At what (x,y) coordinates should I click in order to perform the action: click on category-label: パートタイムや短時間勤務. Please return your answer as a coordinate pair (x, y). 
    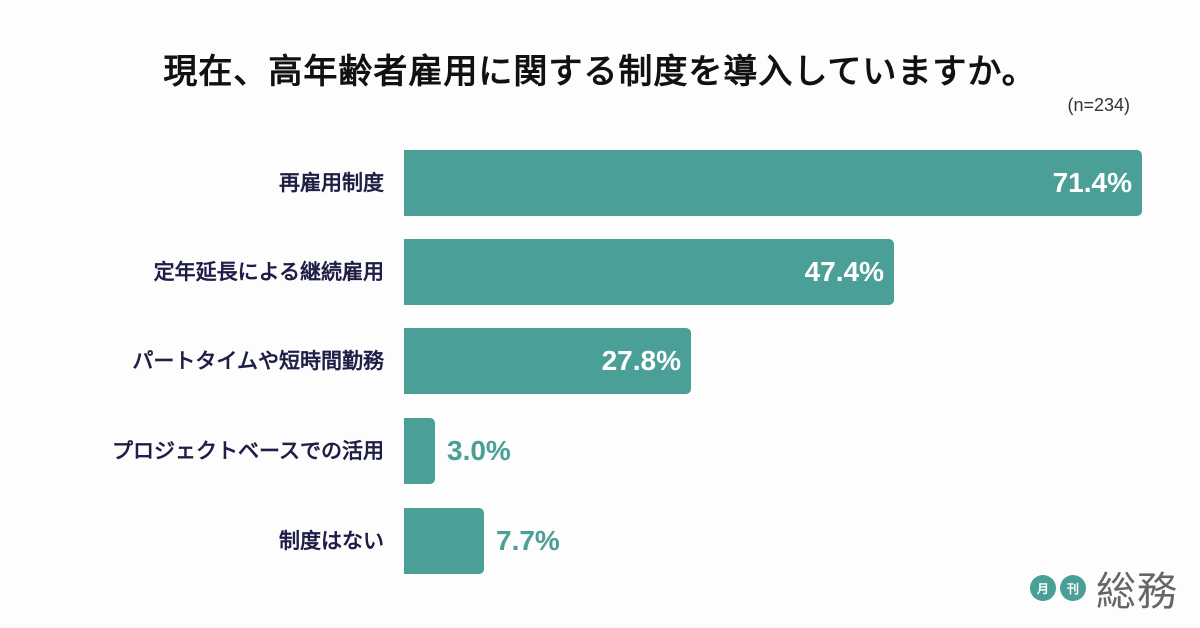
    Looking at the image, I should click on (258, 361).